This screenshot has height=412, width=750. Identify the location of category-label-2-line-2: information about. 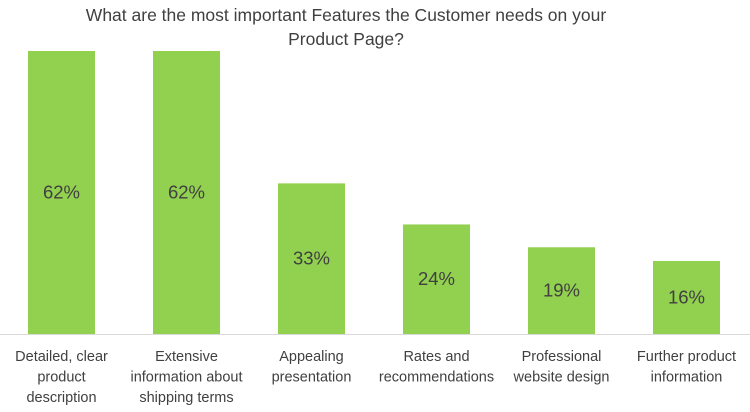
(186, 378).